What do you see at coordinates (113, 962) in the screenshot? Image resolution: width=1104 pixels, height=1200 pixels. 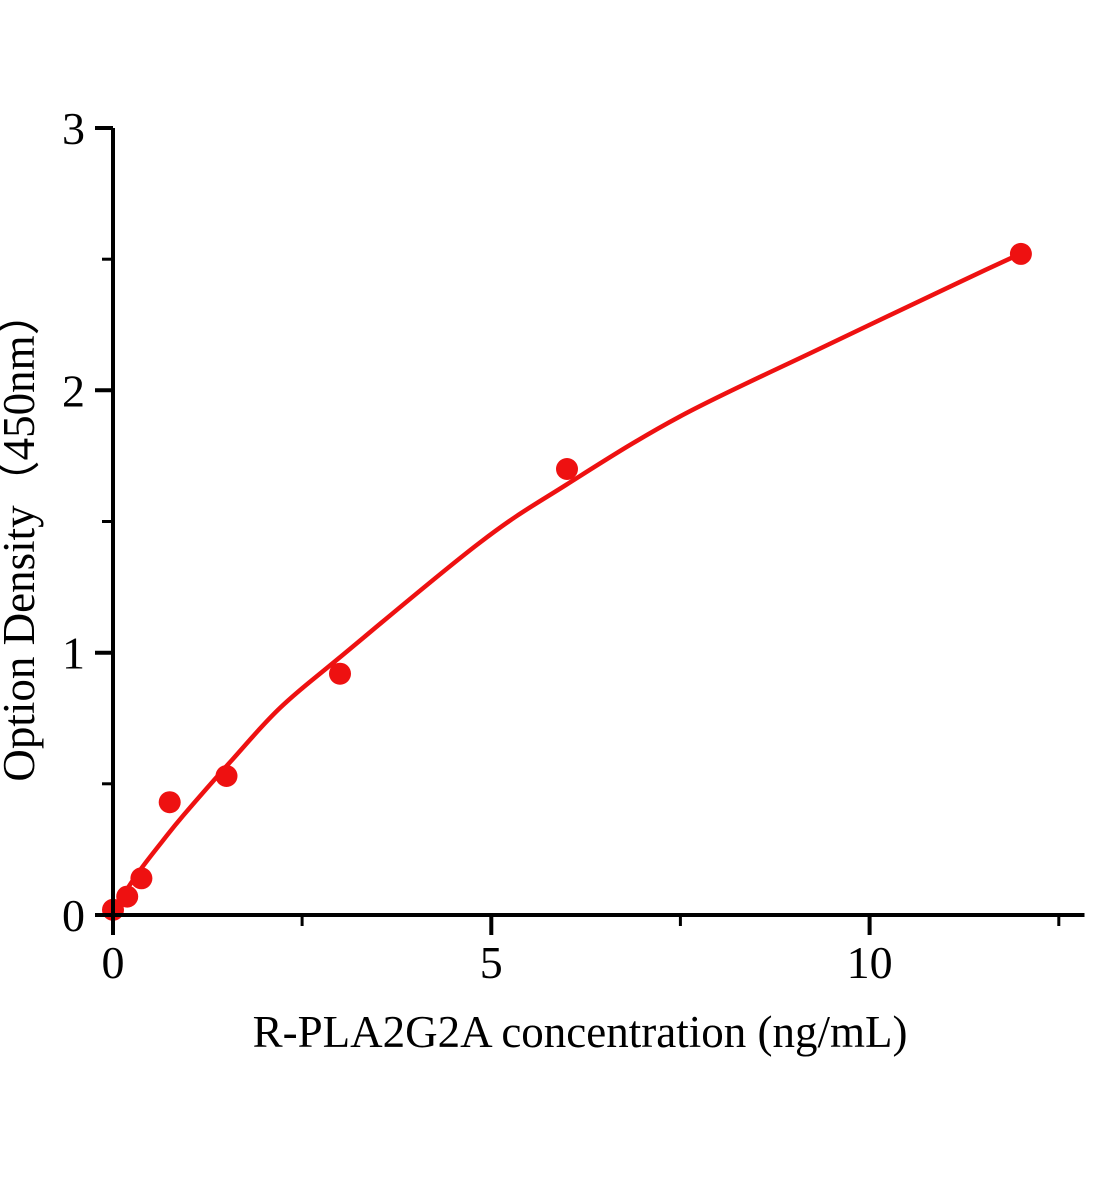 I see `x-tick-label: 0` at bounding box center [113, 962].